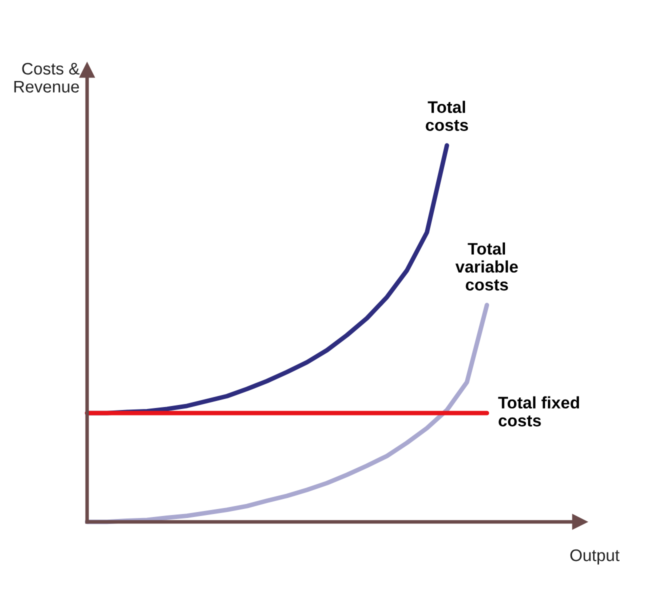 Image resolution: width=650 pixels, height=589 pixels. I want to click on y-axis-title: Costs & Revenue, so click(47, 77).